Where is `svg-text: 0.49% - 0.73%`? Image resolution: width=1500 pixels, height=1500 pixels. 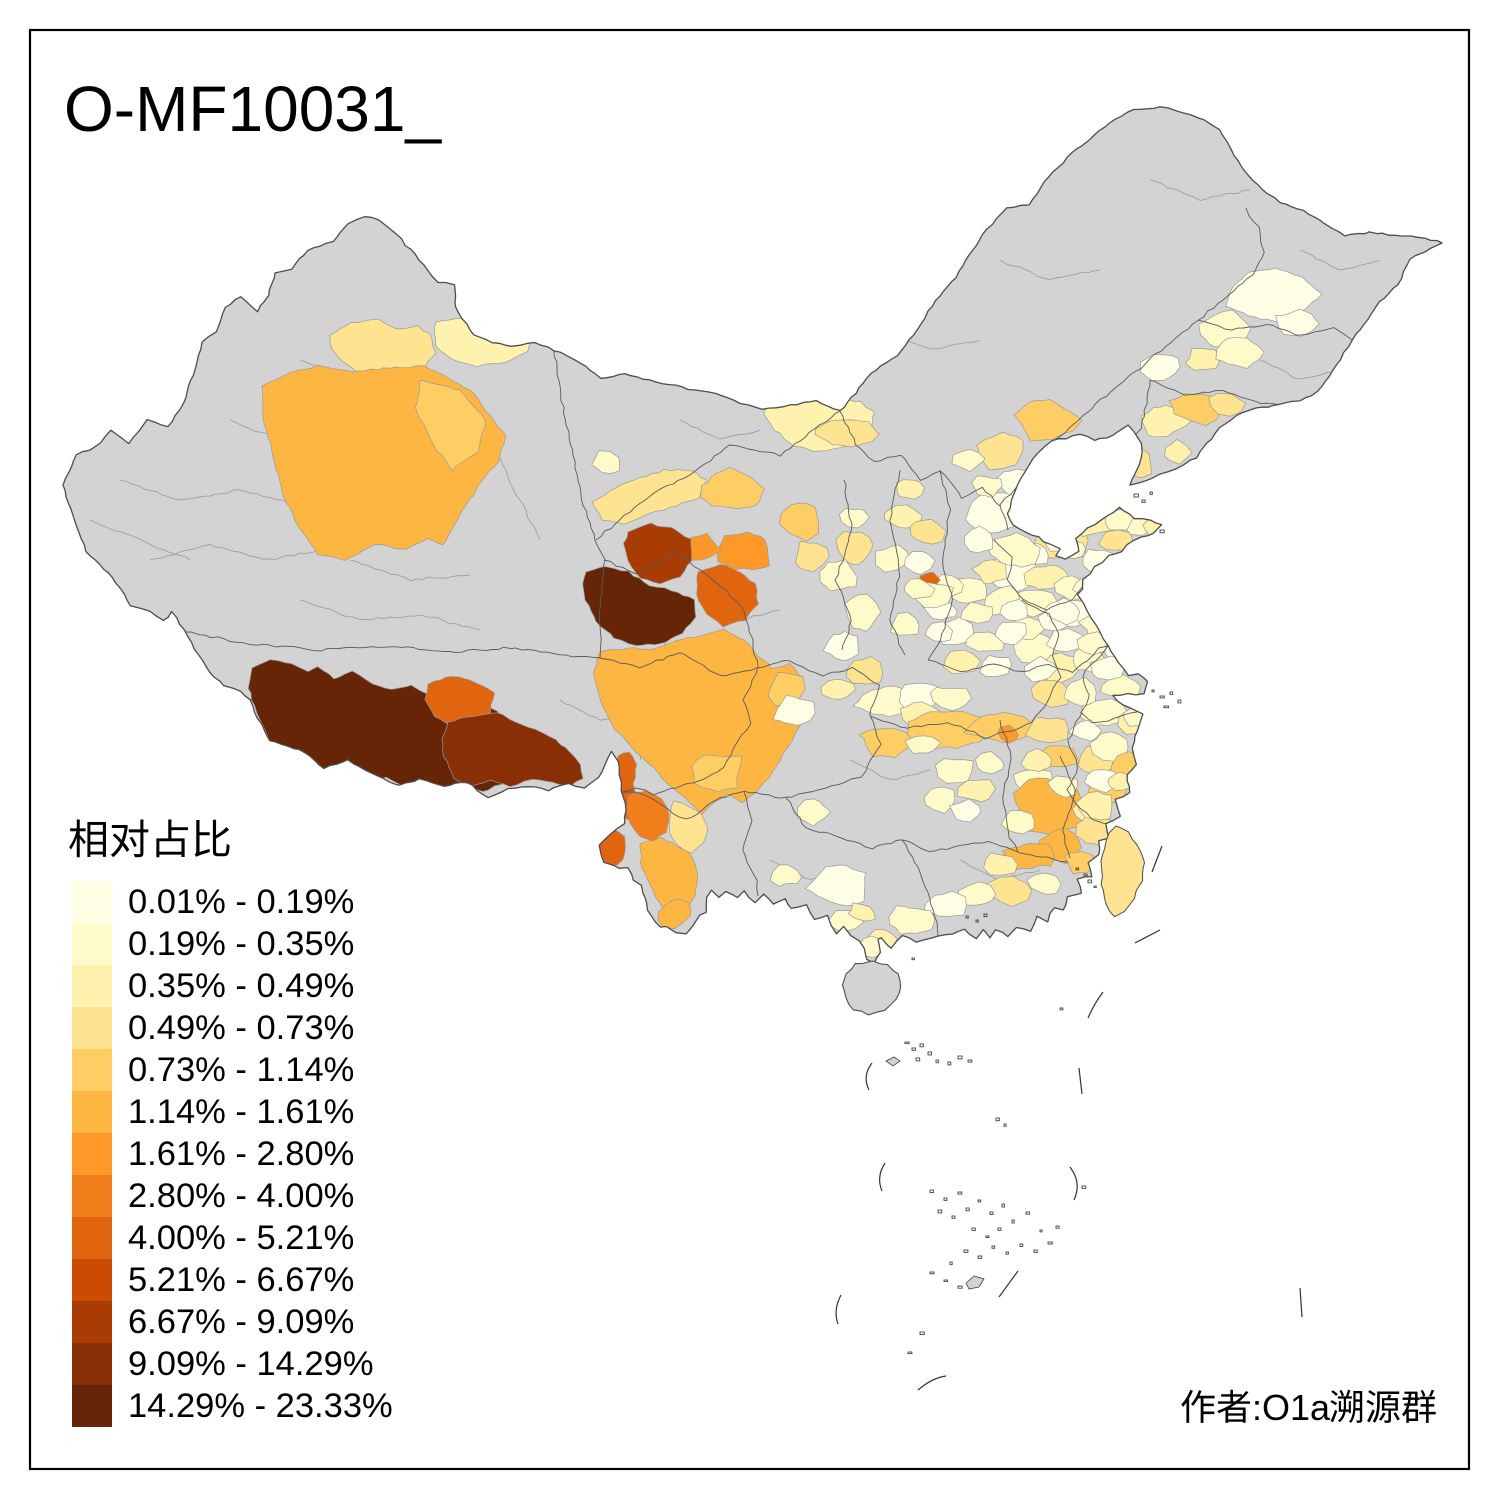 svg-text: 0.49% - 0.73% is located at coordinates (241, 1028).